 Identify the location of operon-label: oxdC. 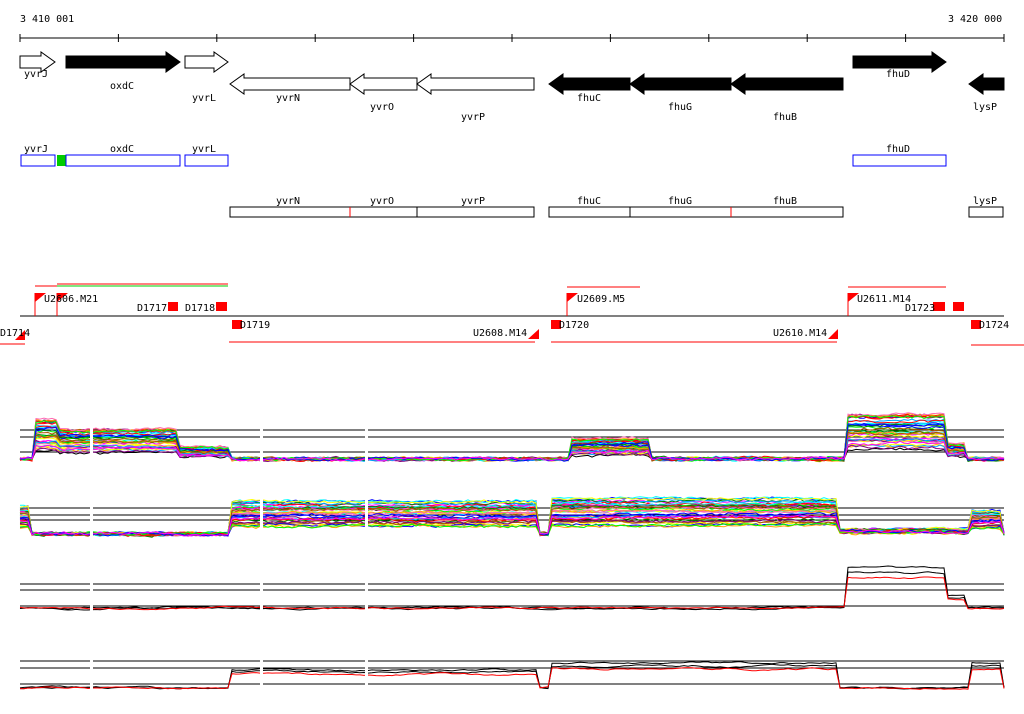
(122, 149).